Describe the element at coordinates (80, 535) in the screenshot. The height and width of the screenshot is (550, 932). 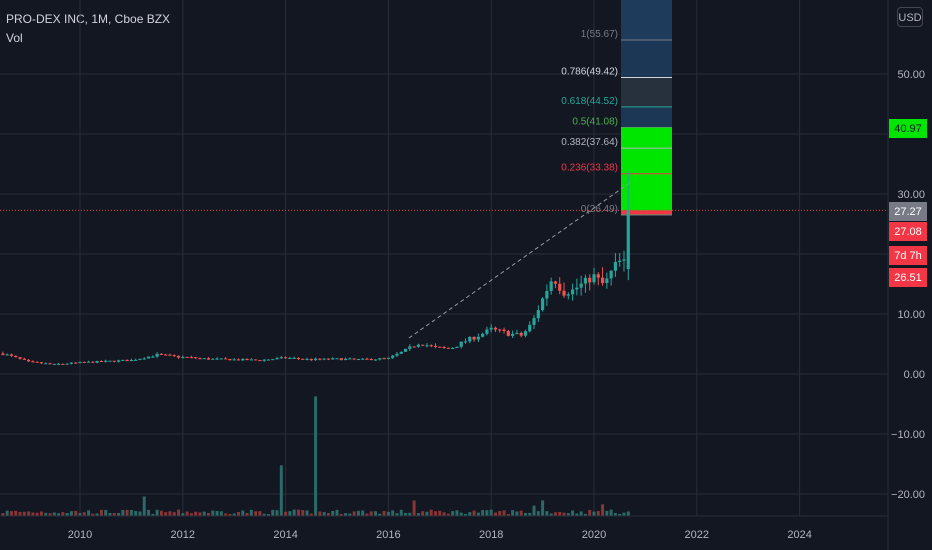
I see `time-tick-label: 2010` at that location.